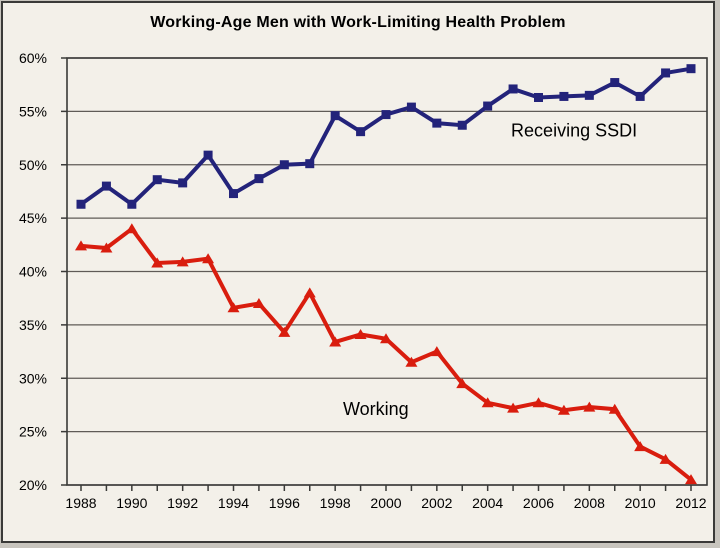  I want to click on x-axis-label: 2012, so click(690, 503).